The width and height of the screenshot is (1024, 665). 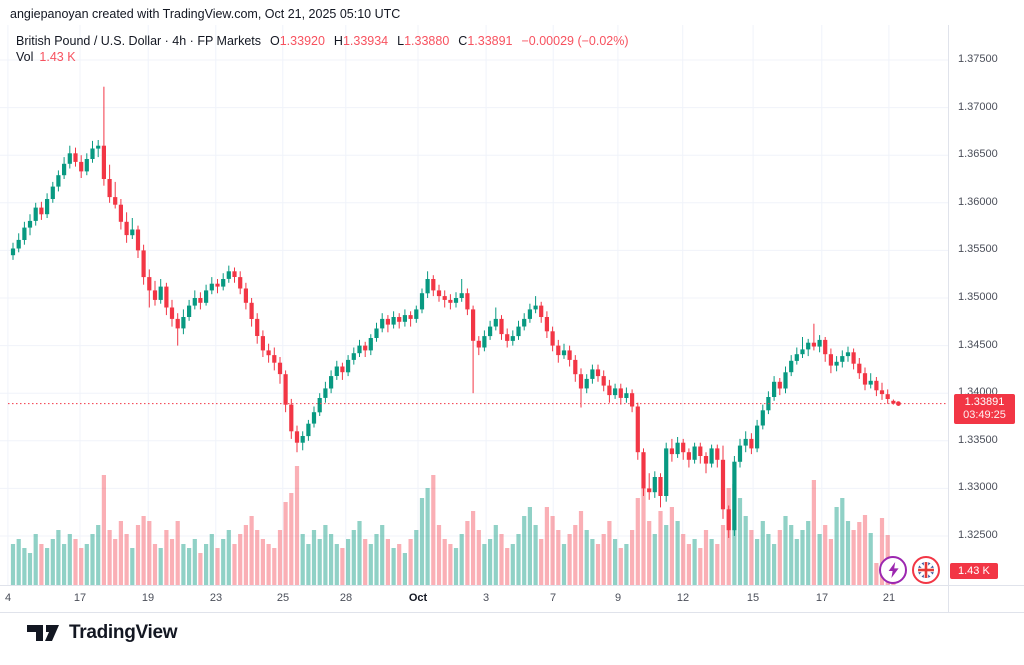 I want to click on time-axis: 4 17 19 23 25 28 Oct 3 7 9 12 15 17 21, so click(x=474, y=600).